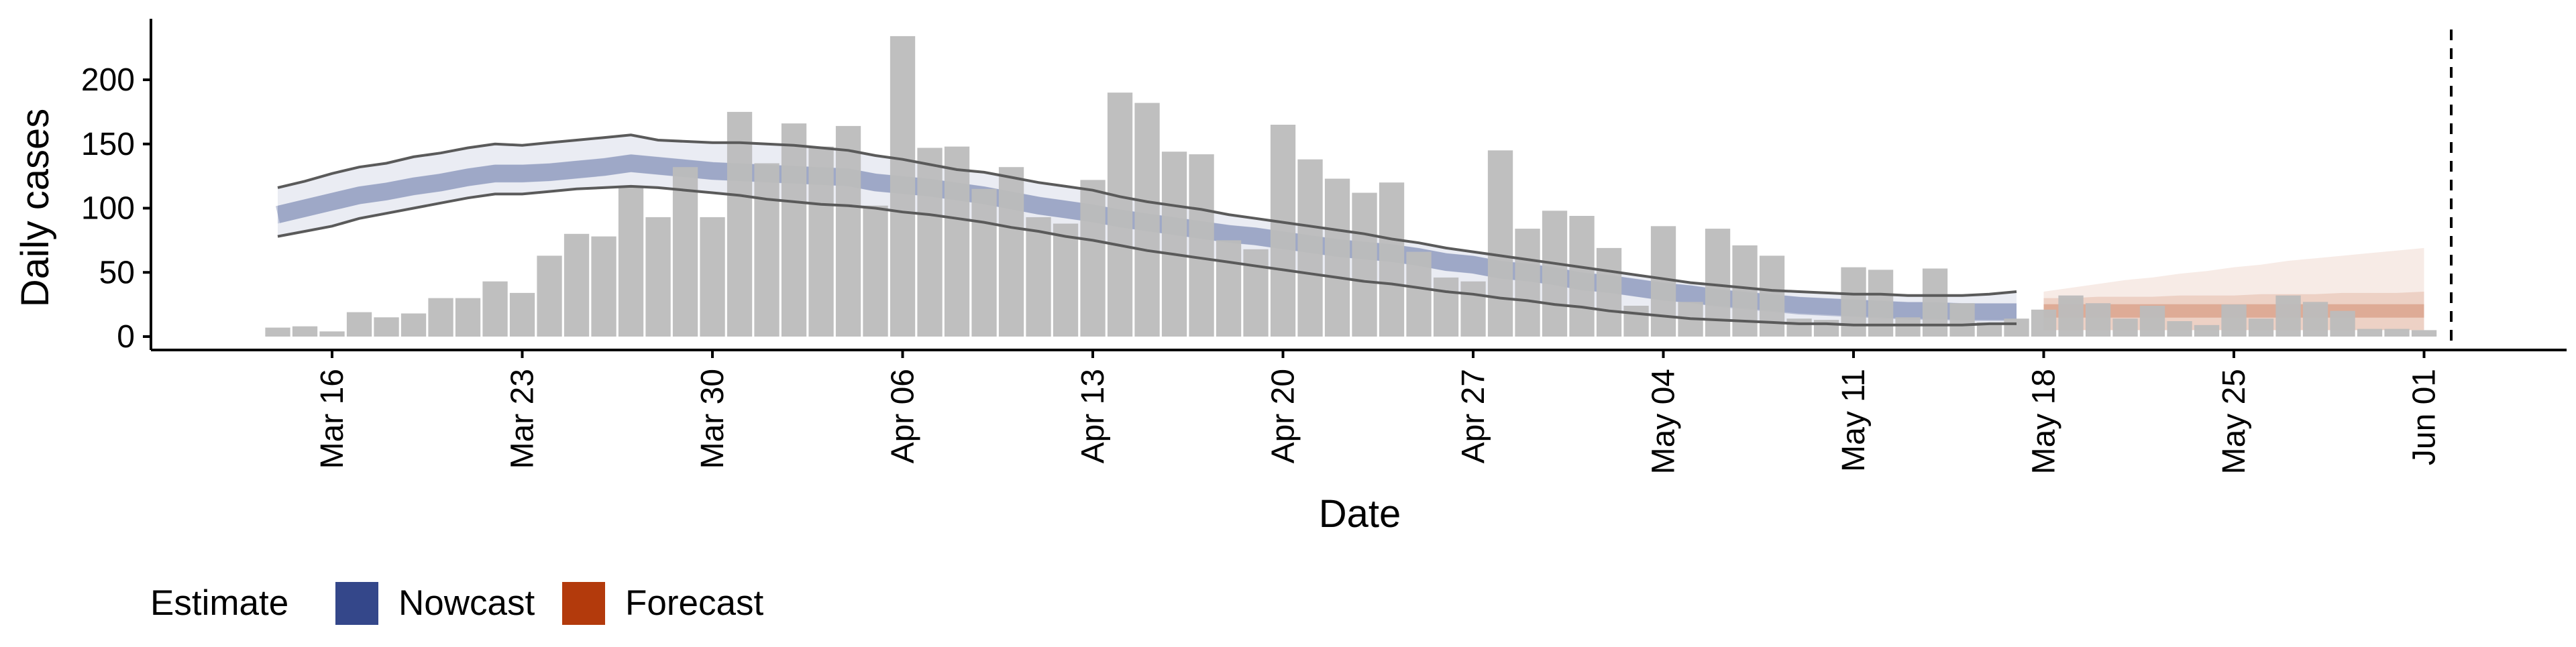 This screenshot has height=647, width=2576. I want to click on x-tick-label-9: May 18, so click(2044, 421).